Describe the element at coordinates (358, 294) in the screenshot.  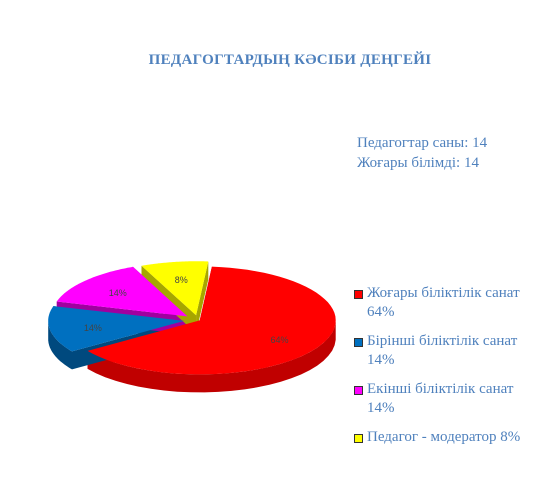
I see `legend-swatch-red` at that location.